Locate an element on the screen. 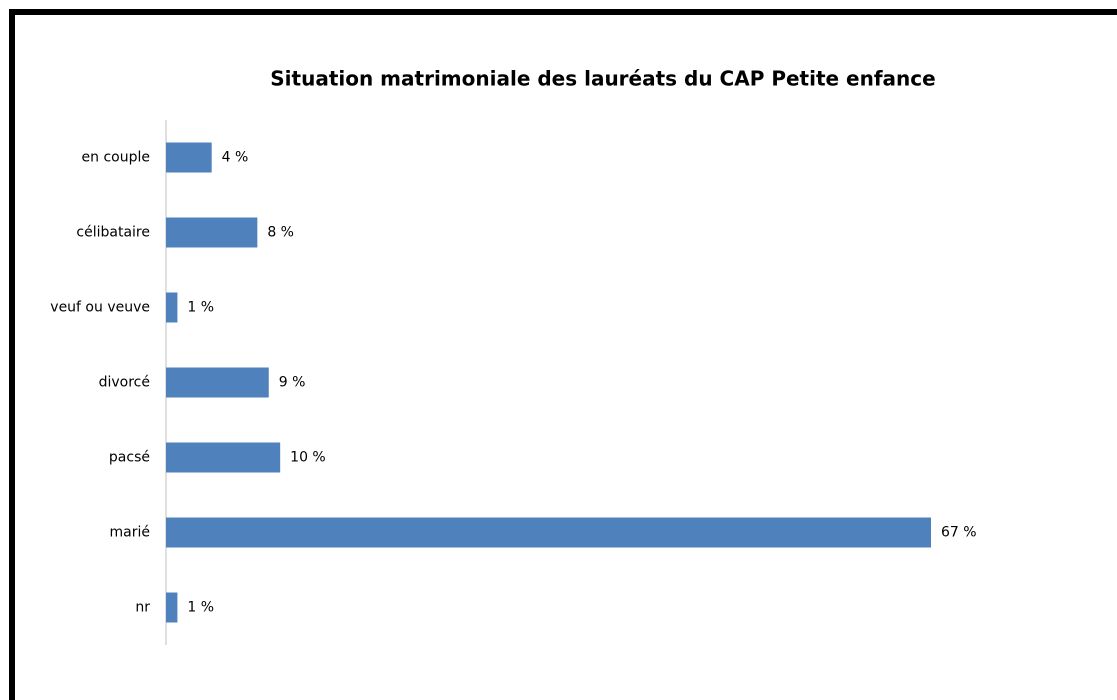 The image size is (1117, 700). data-label: 8 % is located at coordinates (280, 233).